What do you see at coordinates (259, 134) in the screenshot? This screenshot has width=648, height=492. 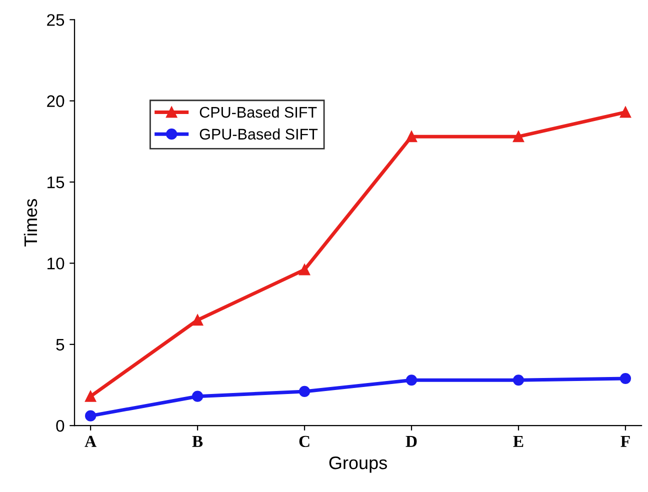 I see `legend-label: GPU-Based SIFT` at bounding box center [259, 134].